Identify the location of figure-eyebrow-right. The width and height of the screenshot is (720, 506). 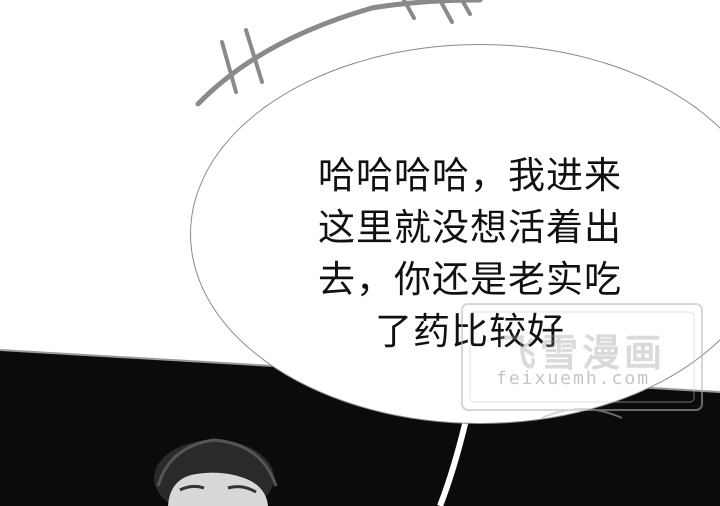
(242, 489).